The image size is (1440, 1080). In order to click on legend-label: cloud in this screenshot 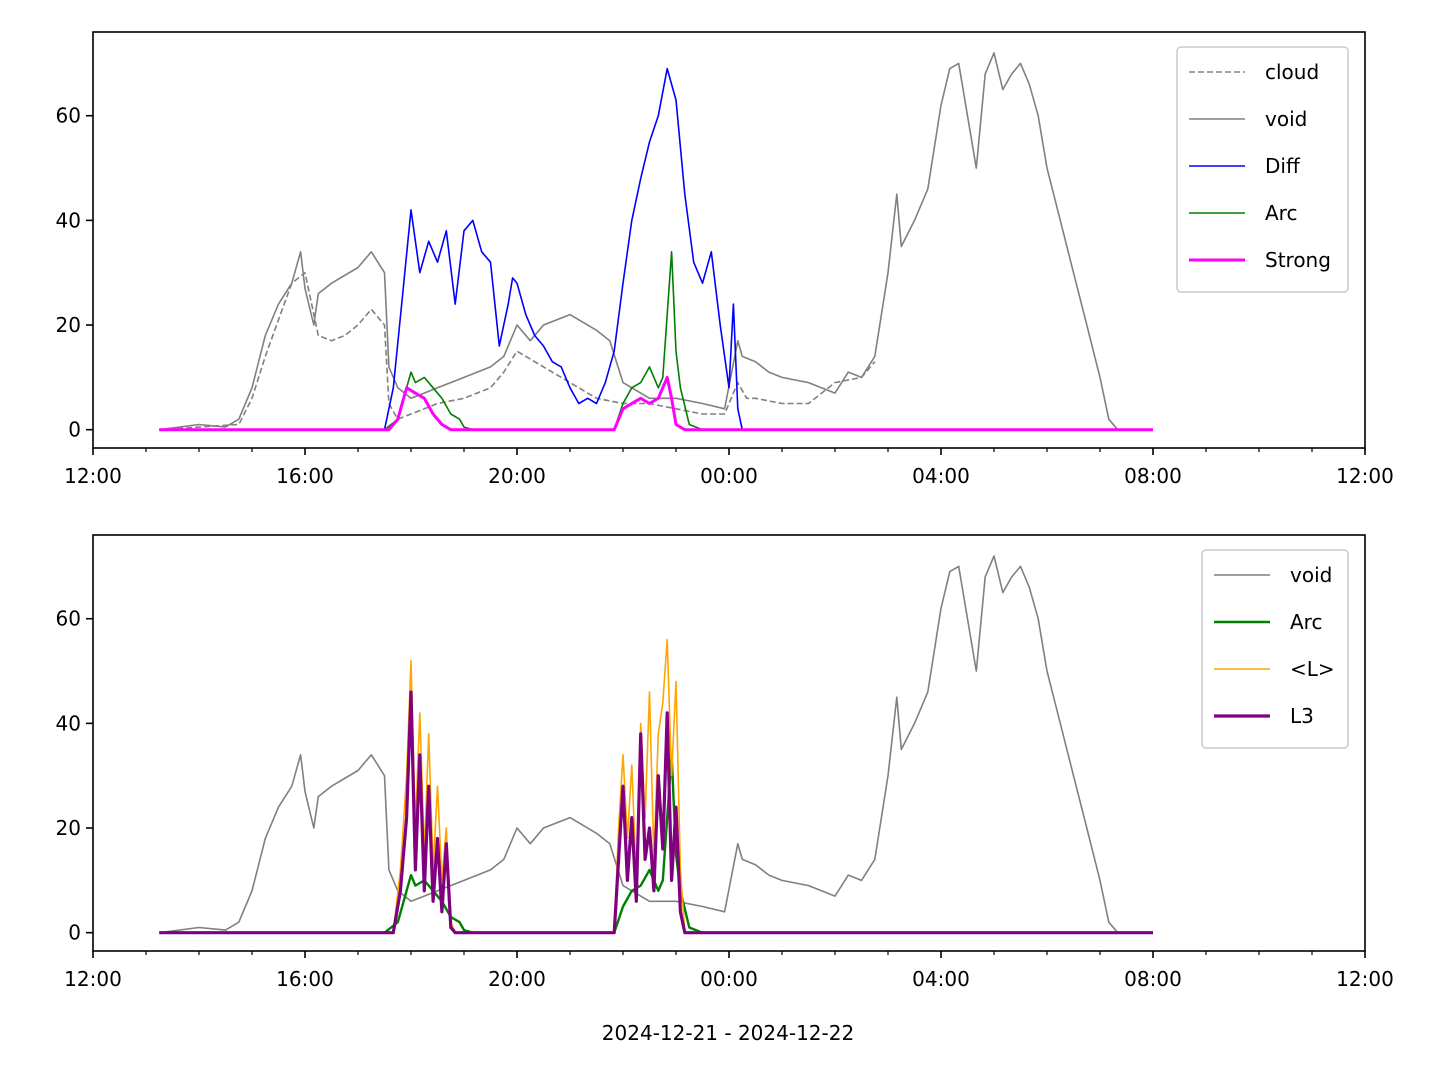, I will do `click(1292, 72)`.